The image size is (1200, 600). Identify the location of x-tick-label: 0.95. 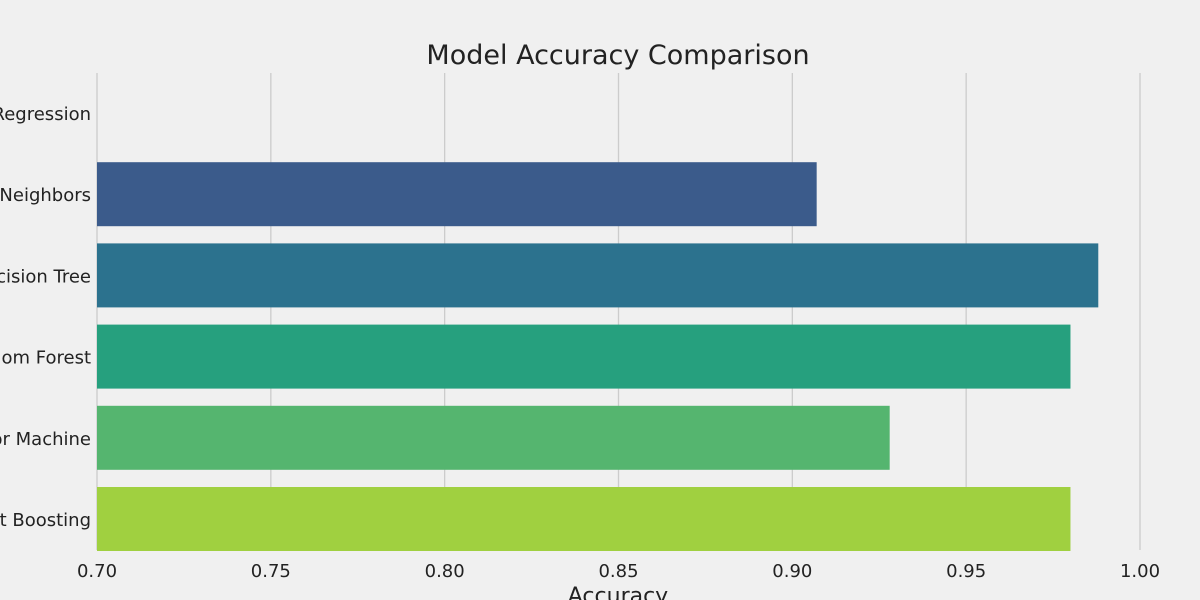
(966, 571).